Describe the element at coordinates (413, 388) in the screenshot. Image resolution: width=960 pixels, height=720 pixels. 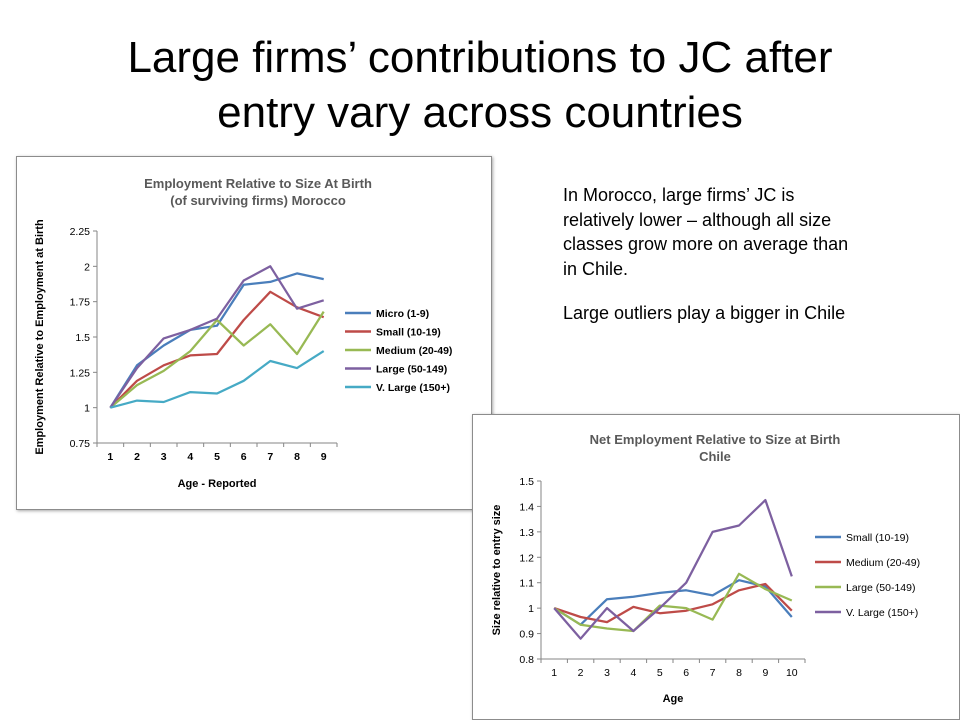
I see `morocco-legend-label-5: V. Large (150+)` at that location.